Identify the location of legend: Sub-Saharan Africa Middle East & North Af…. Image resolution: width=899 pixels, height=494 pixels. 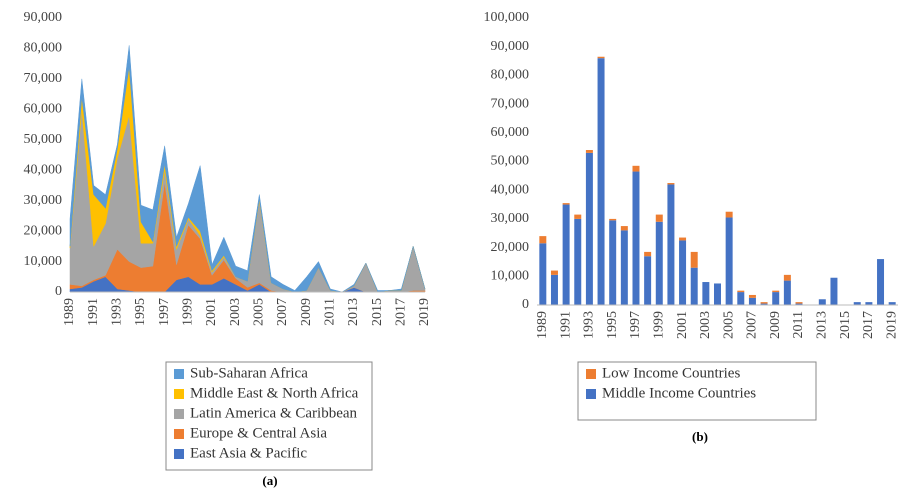
(269, 416).